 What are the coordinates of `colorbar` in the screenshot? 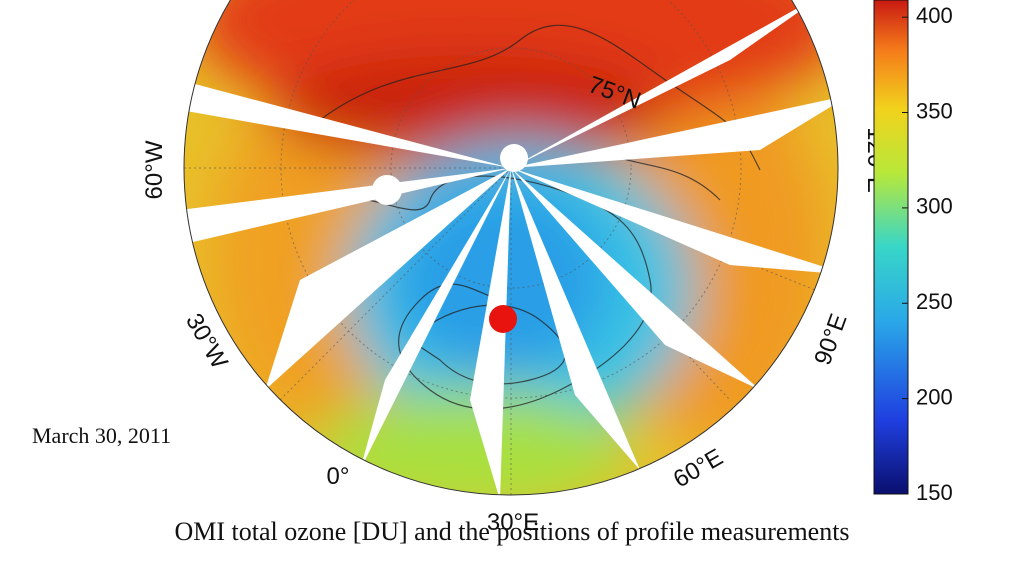 It's located at (891, 247).